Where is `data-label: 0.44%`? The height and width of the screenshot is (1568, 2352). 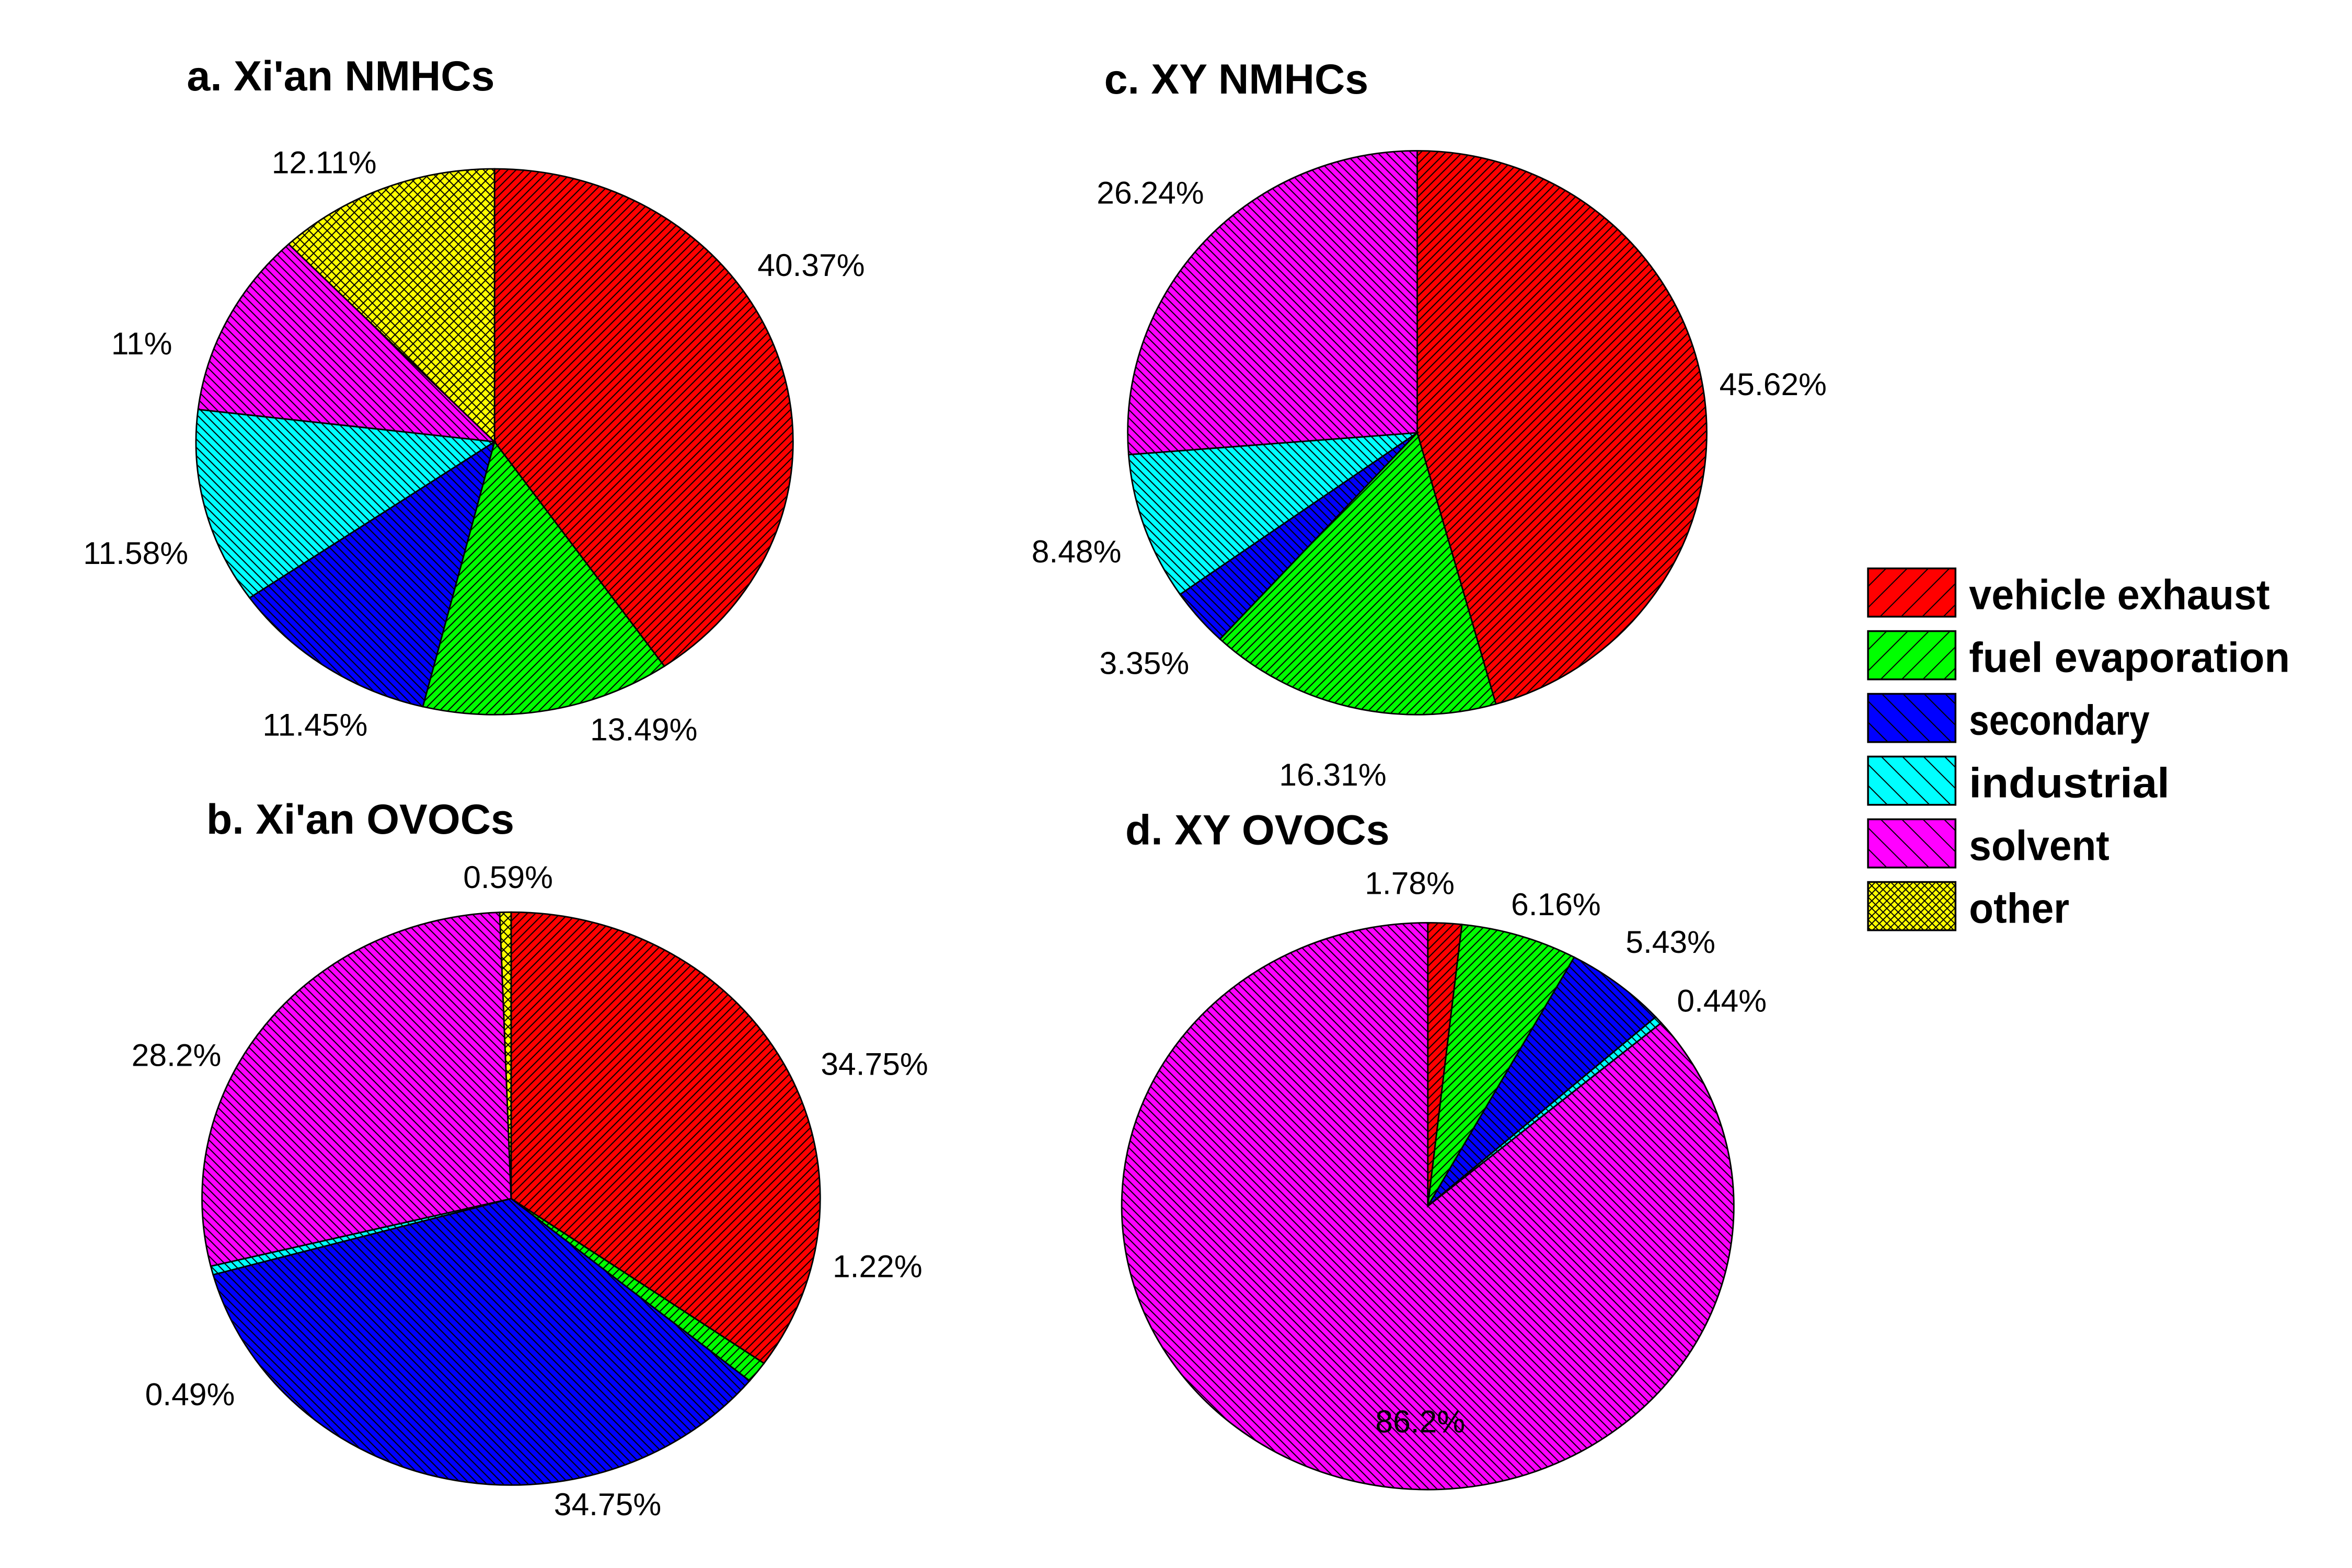
data-label: 0.44% is located at coordinates (1722, 1001).